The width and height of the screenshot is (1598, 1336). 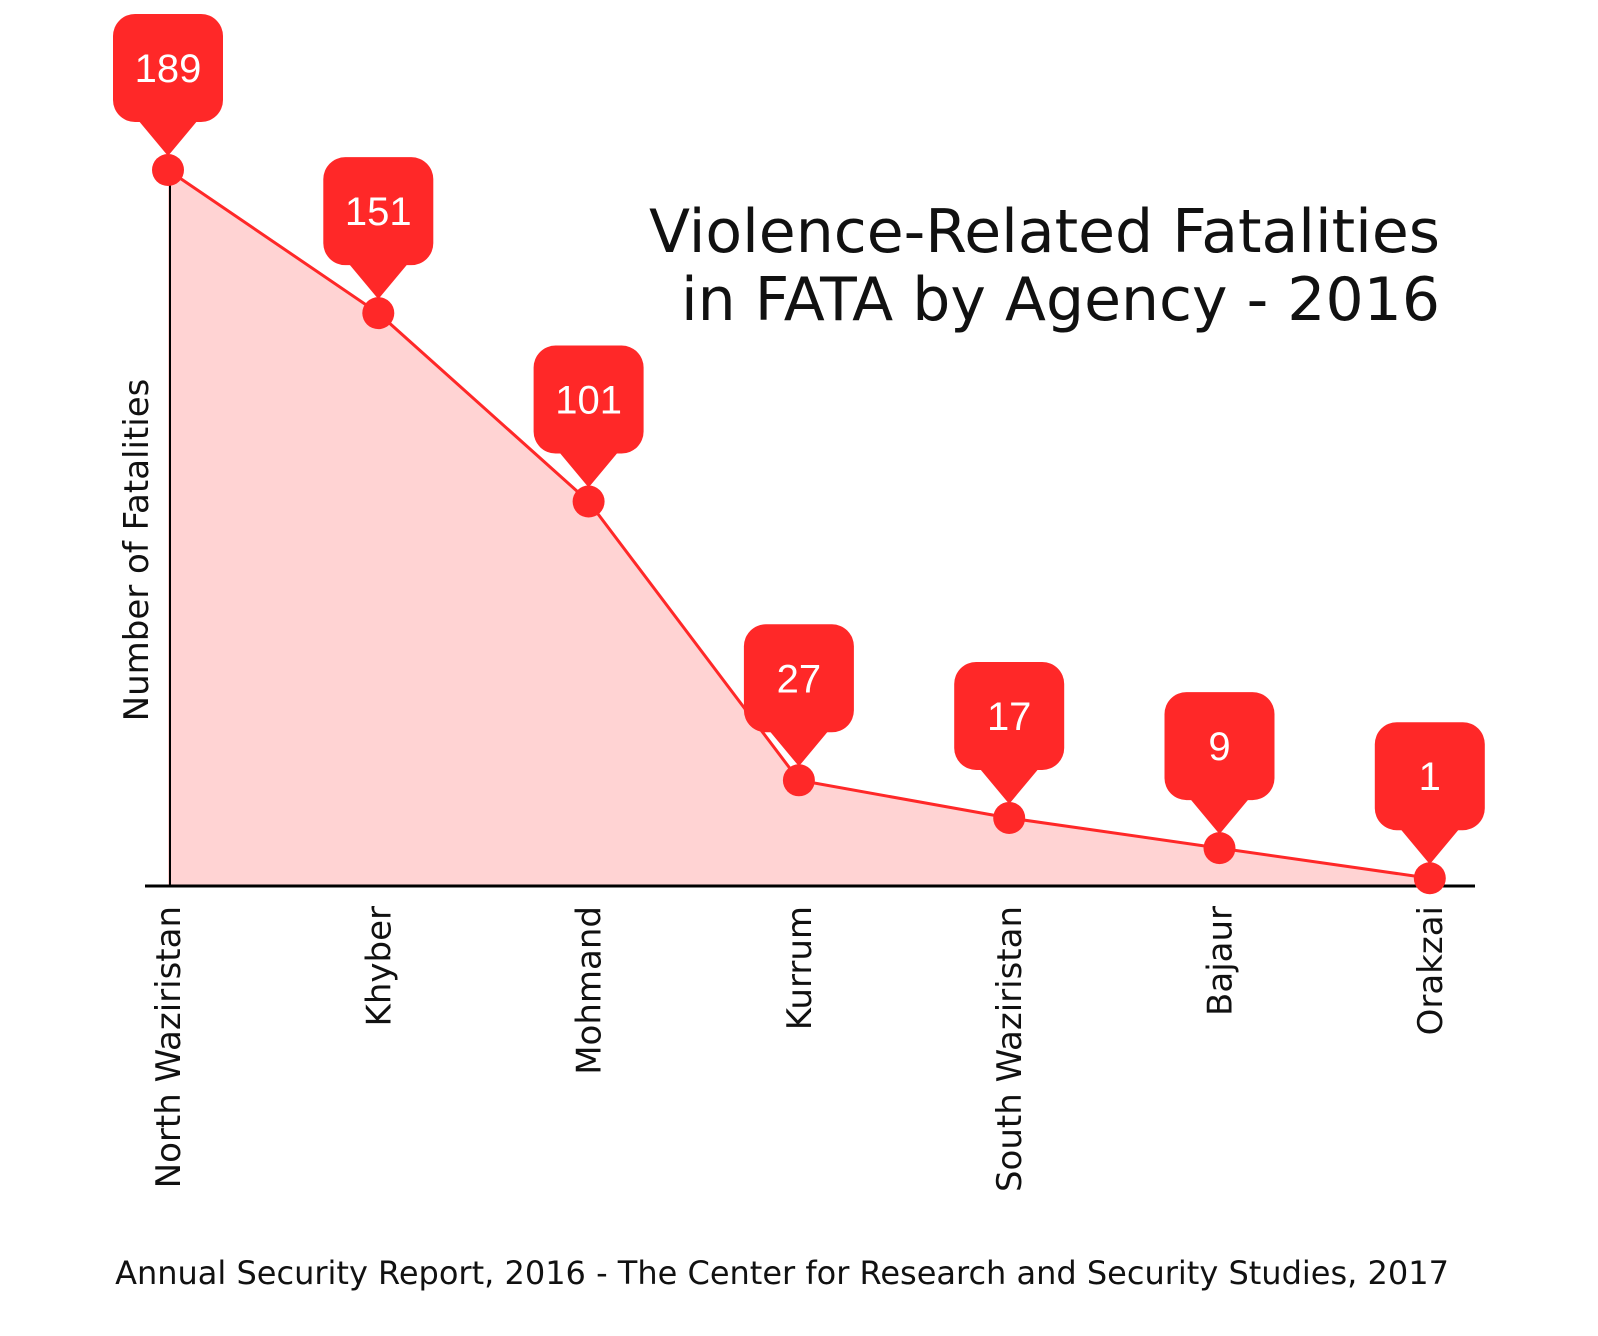 What do you see at coordinates (1221, 961) in the screenshot?
I see `x-tick-label: Bajaur` at bounding box center [1221, 961].